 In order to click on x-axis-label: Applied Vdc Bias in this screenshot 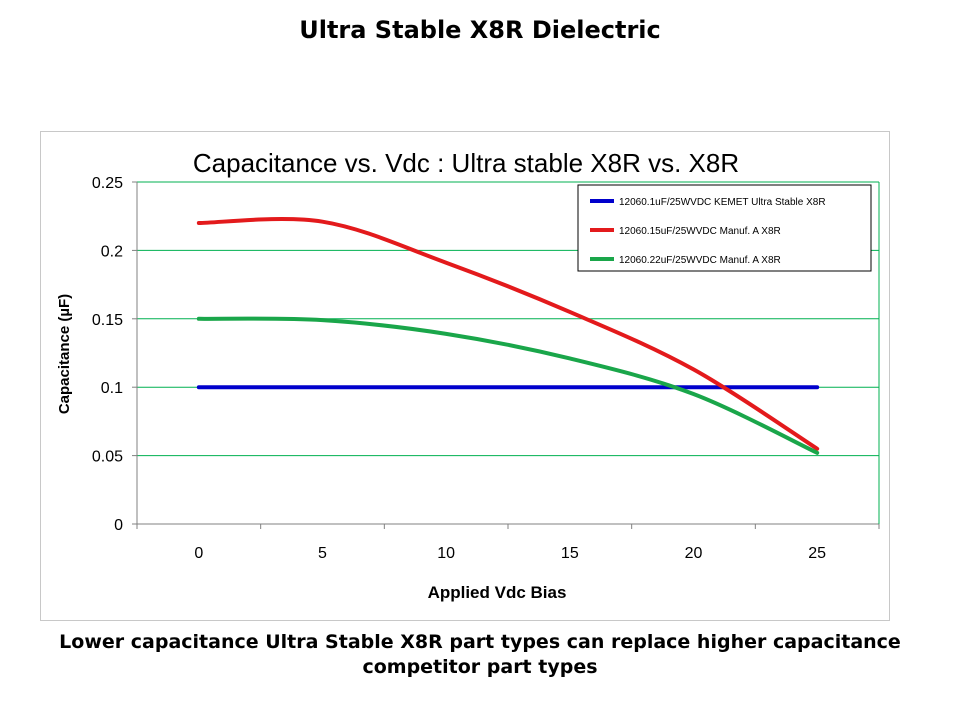, I will do `click(497, 592)`.